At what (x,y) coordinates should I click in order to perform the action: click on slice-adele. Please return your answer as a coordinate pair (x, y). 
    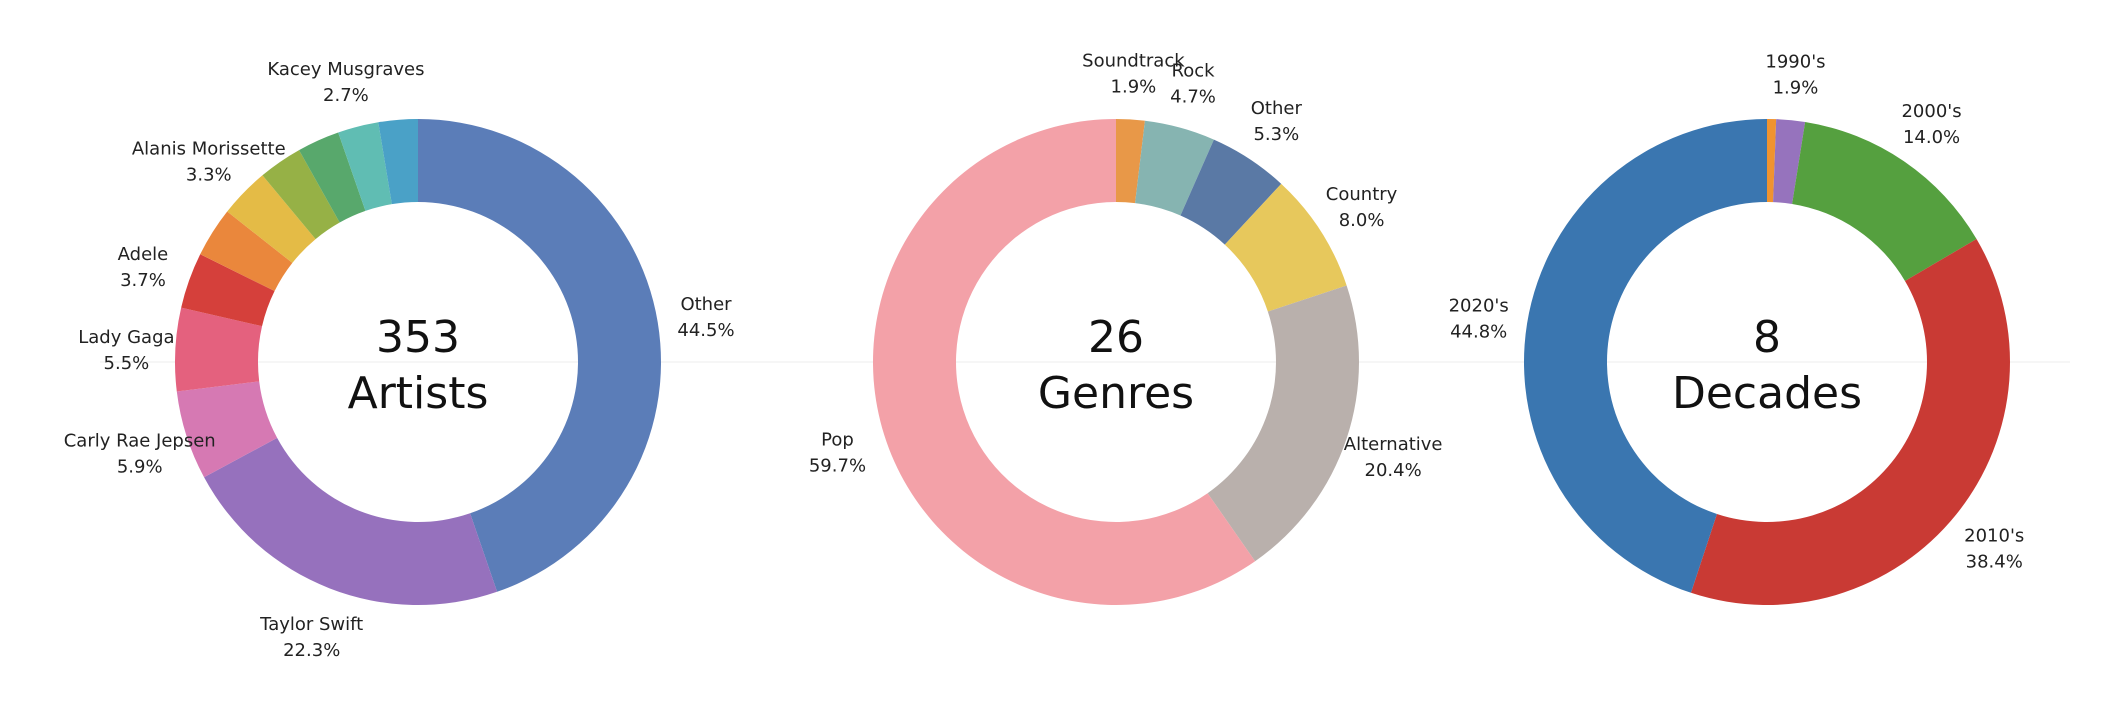
    Looking at the image, I should click on (228, 290).